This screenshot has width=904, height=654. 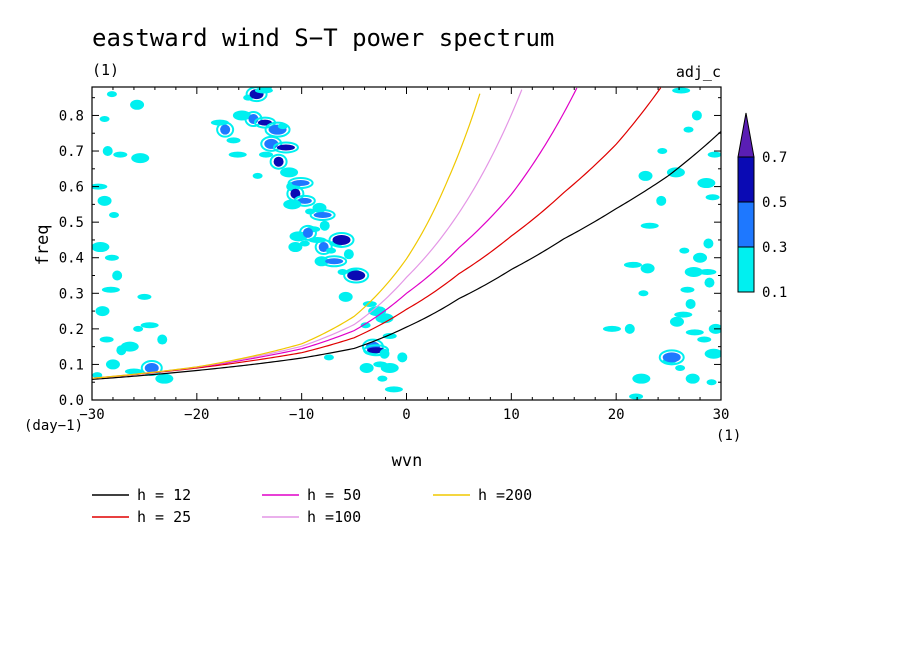 I want to click on legend-label: h = 50, so click(x=334, y=495).